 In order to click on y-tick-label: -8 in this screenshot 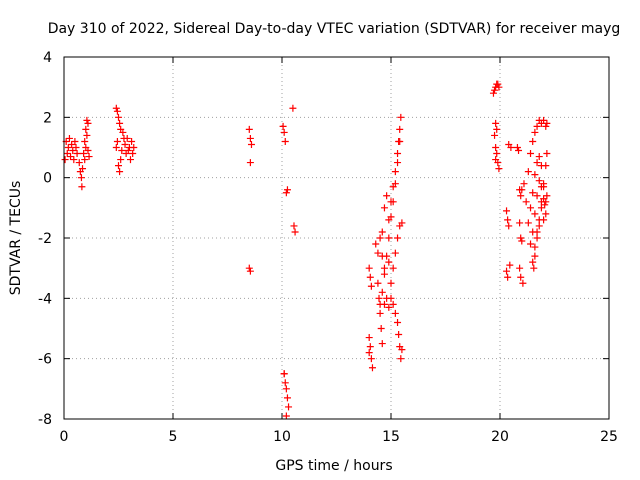, I will do `click(45, 420)`.